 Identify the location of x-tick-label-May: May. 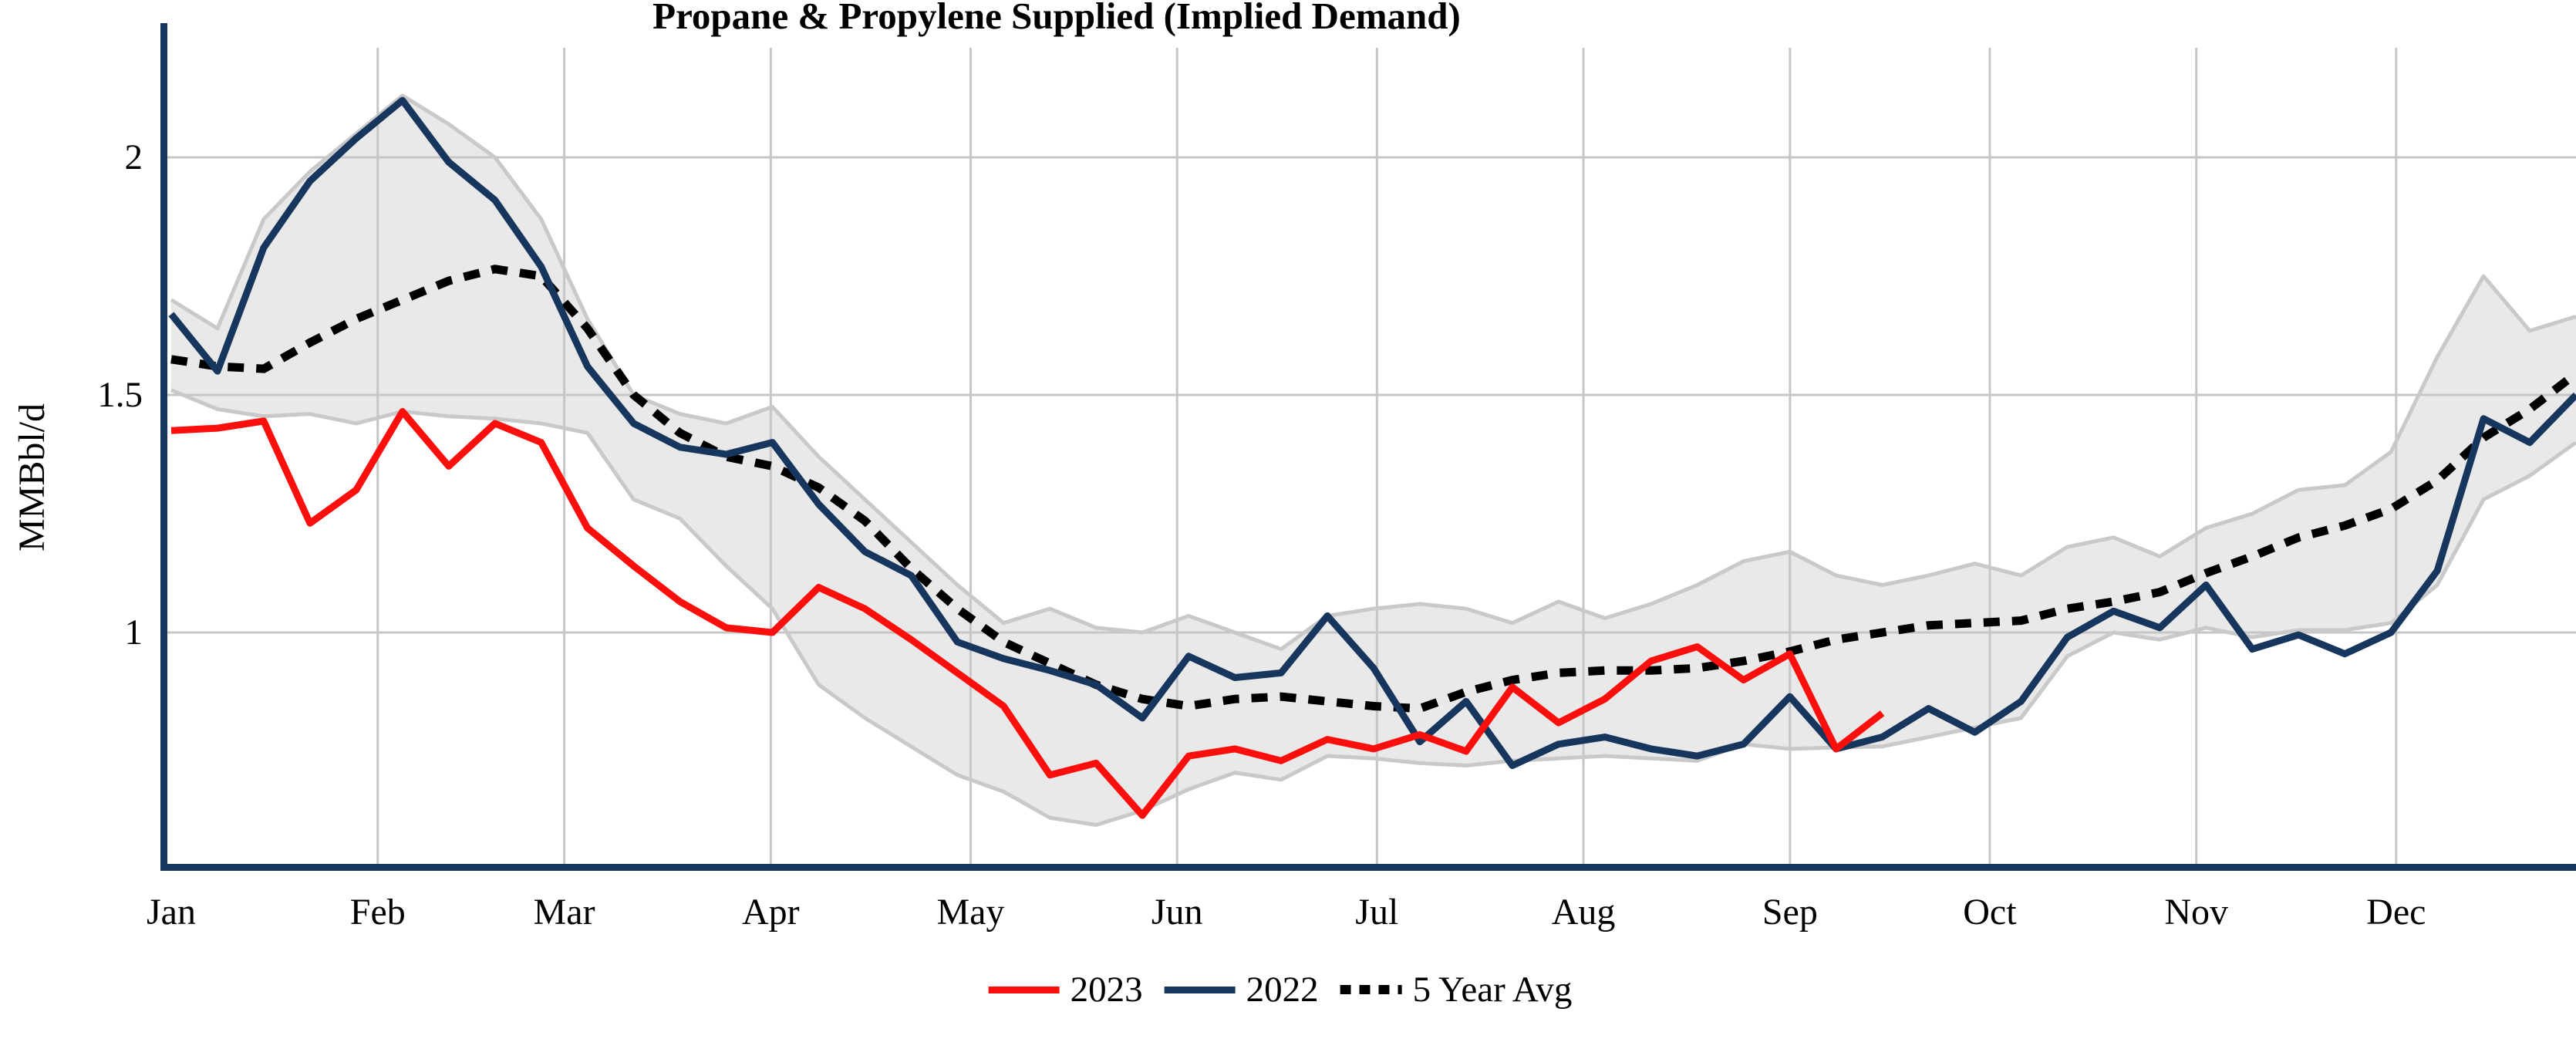
(970, 912).